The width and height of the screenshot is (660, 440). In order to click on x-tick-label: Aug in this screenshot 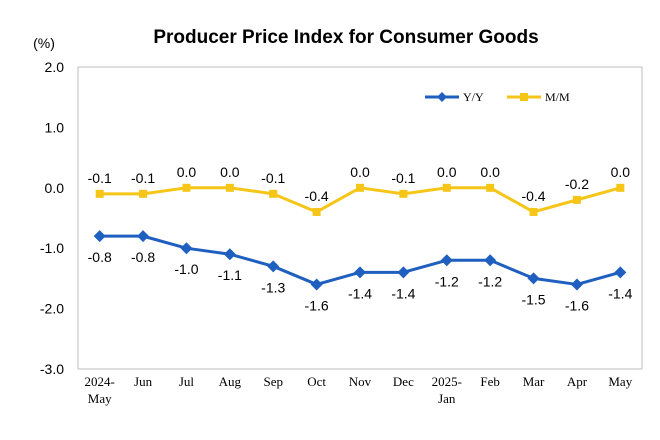, I will do `click(230, 381)`.